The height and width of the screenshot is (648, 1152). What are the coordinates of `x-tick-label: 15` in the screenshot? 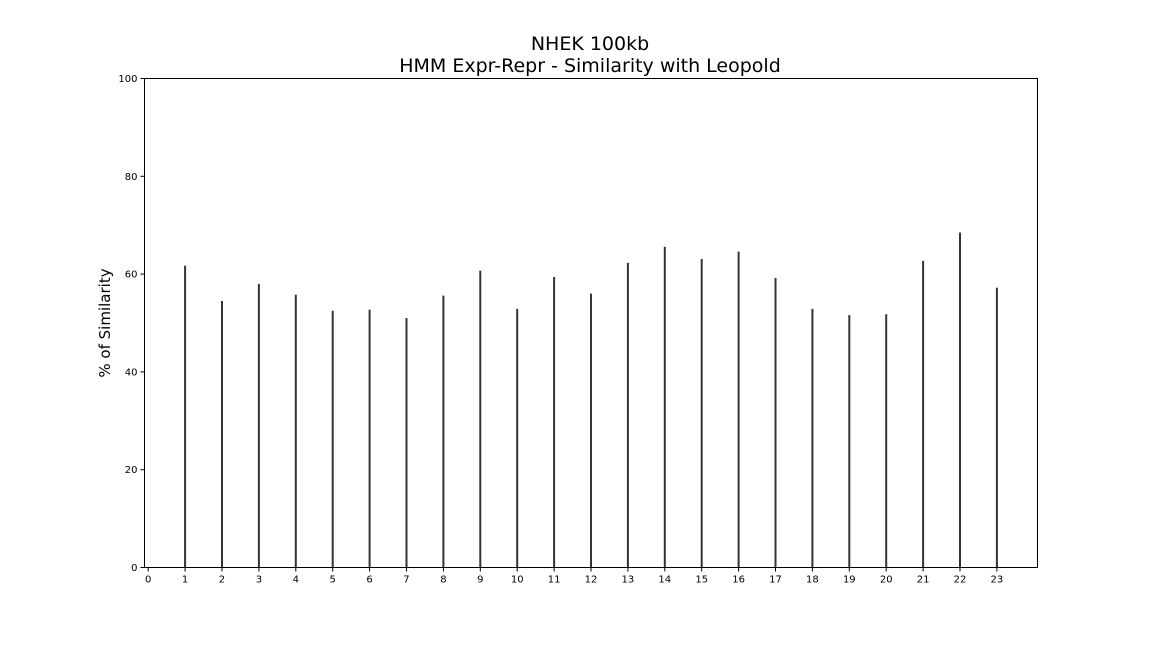 It's located at (701, 580).